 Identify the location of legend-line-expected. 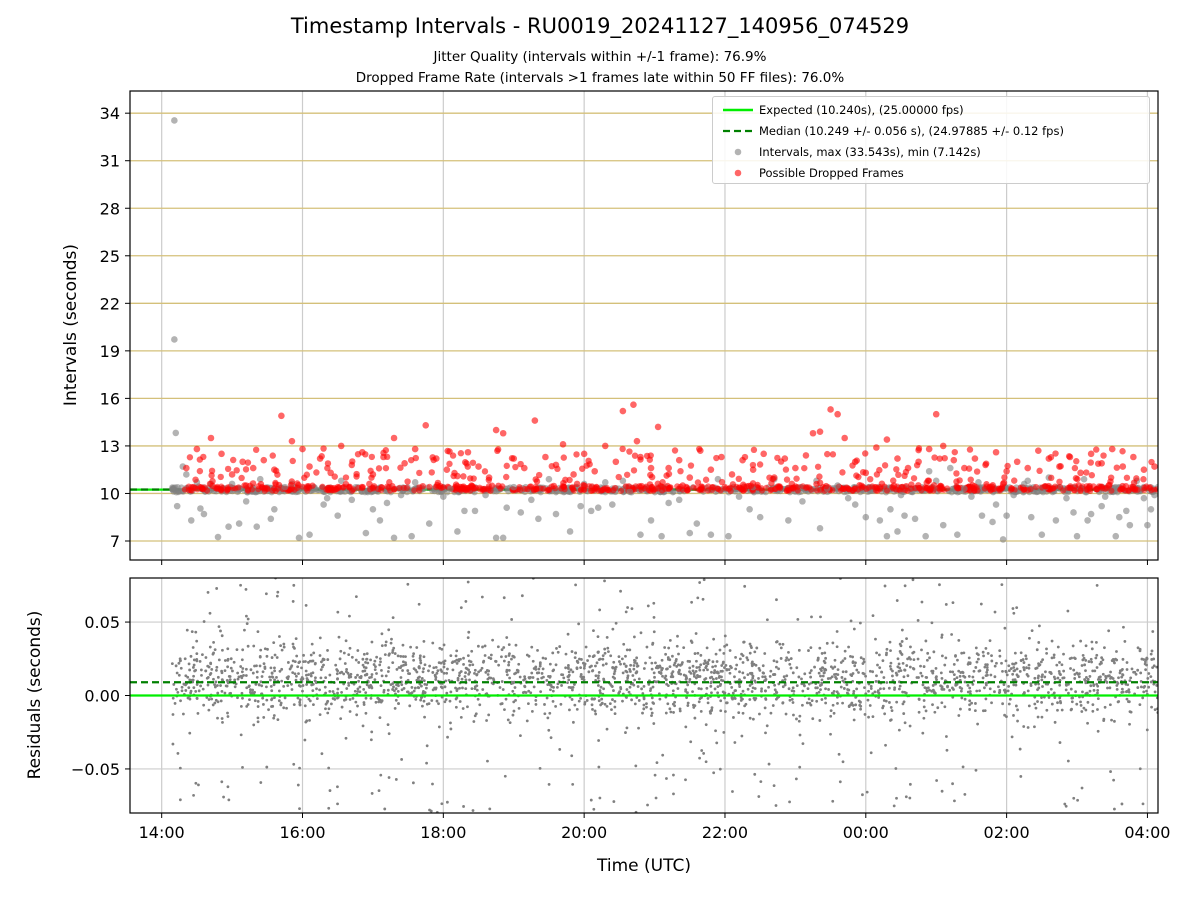
(738, 110).